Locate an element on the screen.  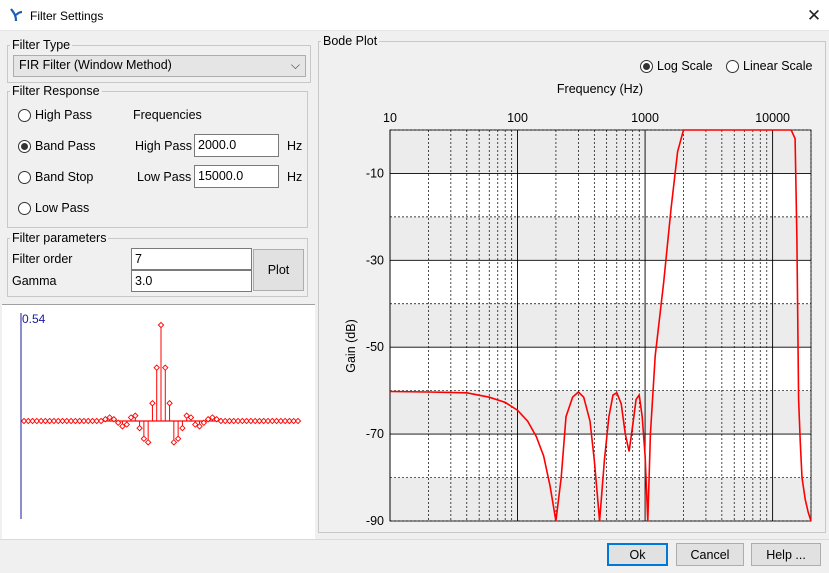
ok-button: Ok is located at coordinates (637, 554).